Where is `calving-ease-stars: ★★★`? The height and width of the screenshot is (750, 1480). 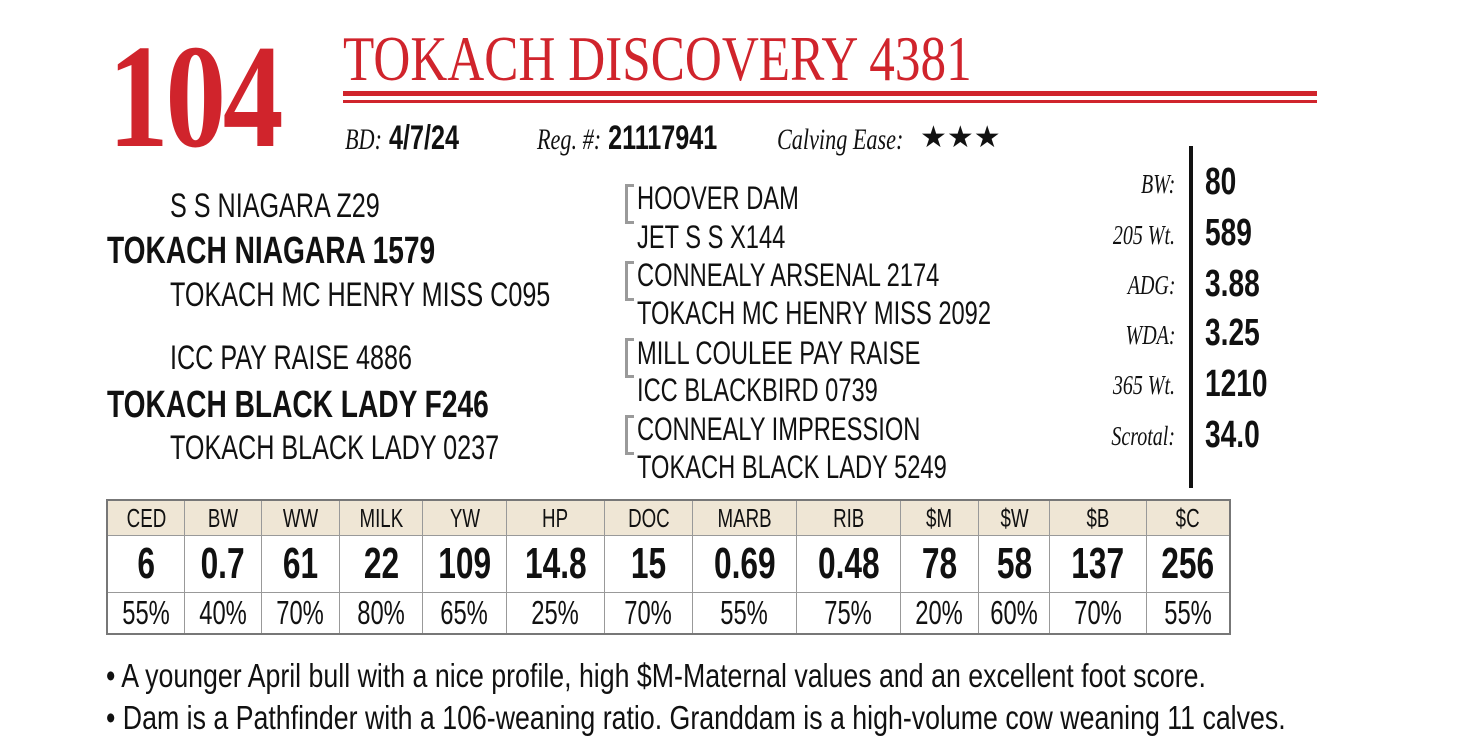 calving-ease-stars: ★★★ is located at coordinates (960, 137).